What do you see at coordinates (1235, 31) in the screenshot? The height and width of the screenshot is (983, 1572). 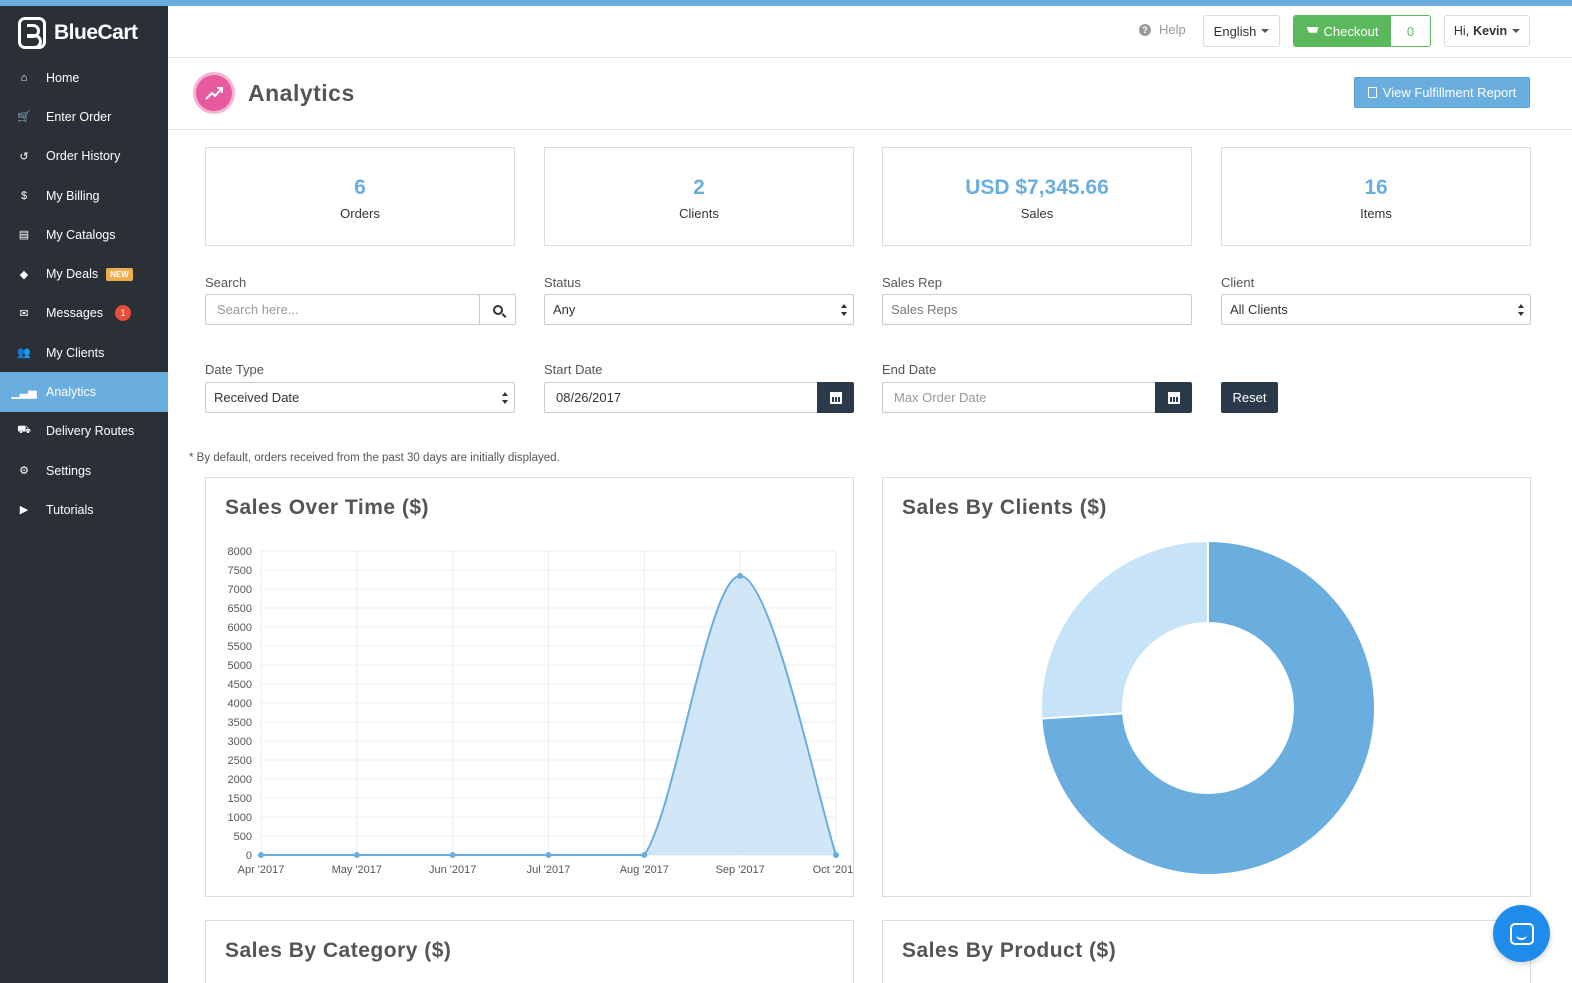 I see `language-label: English` at bounding box center [1235, 31].